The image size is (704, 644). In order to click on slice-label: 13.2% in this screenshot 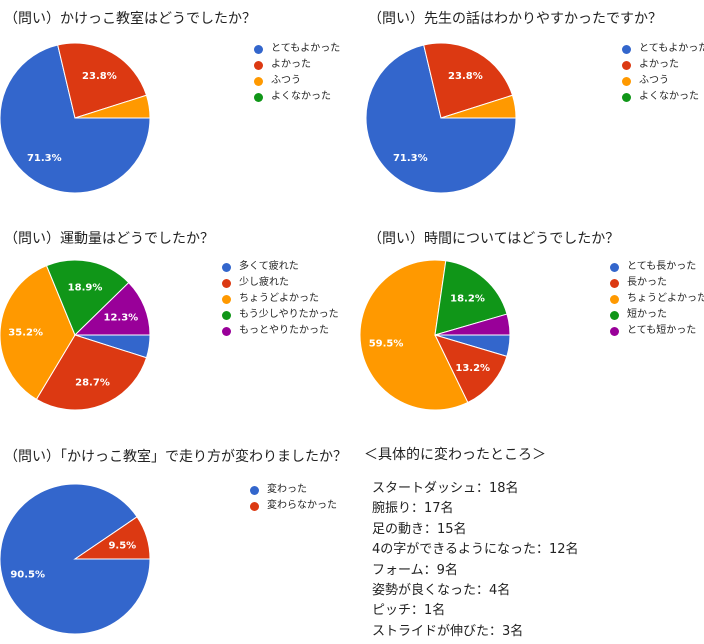, I will do `click(472, 368)`.